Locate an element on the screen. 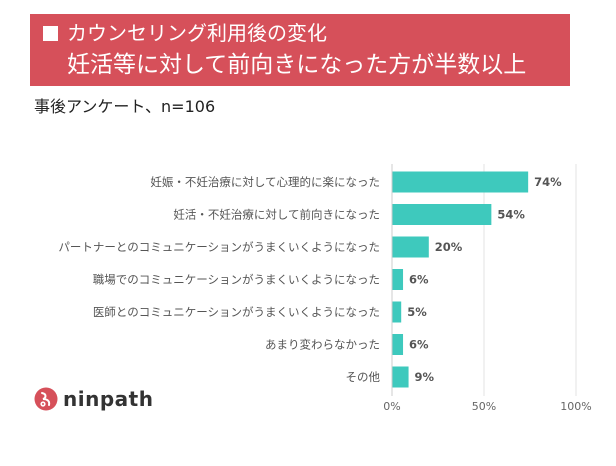  category-label: パートナーとのコミュニケーションがうまくいくようになった is located at coordinates (219, 247).